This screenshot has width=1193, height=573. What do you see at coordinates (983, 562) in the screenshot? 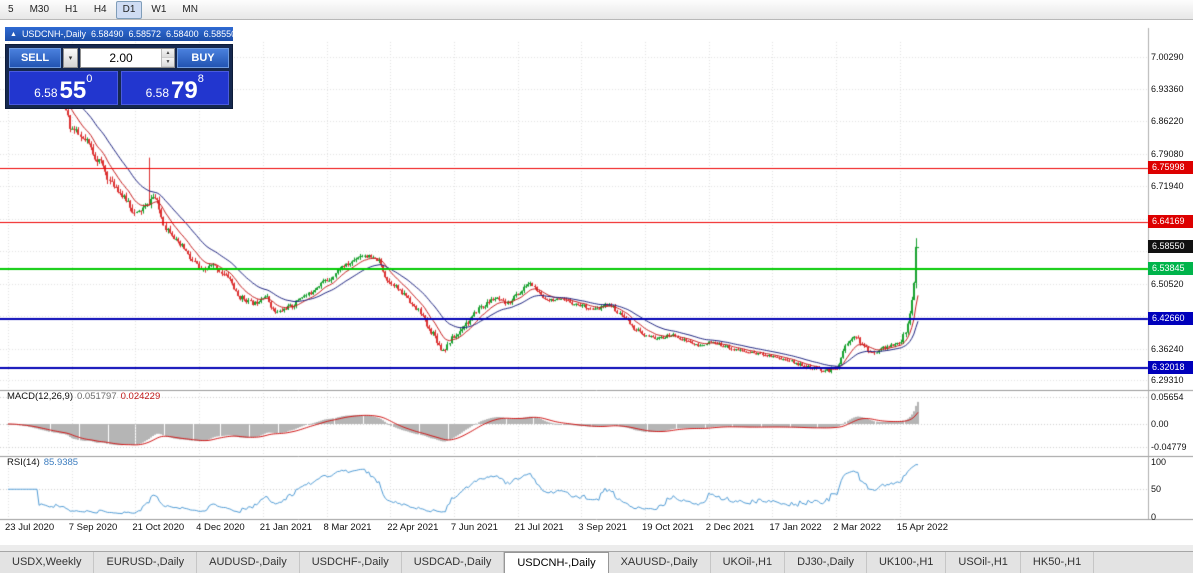
I see `chart-tab-usoilh1: USOil-,H1` at bounding box center [983, 562].